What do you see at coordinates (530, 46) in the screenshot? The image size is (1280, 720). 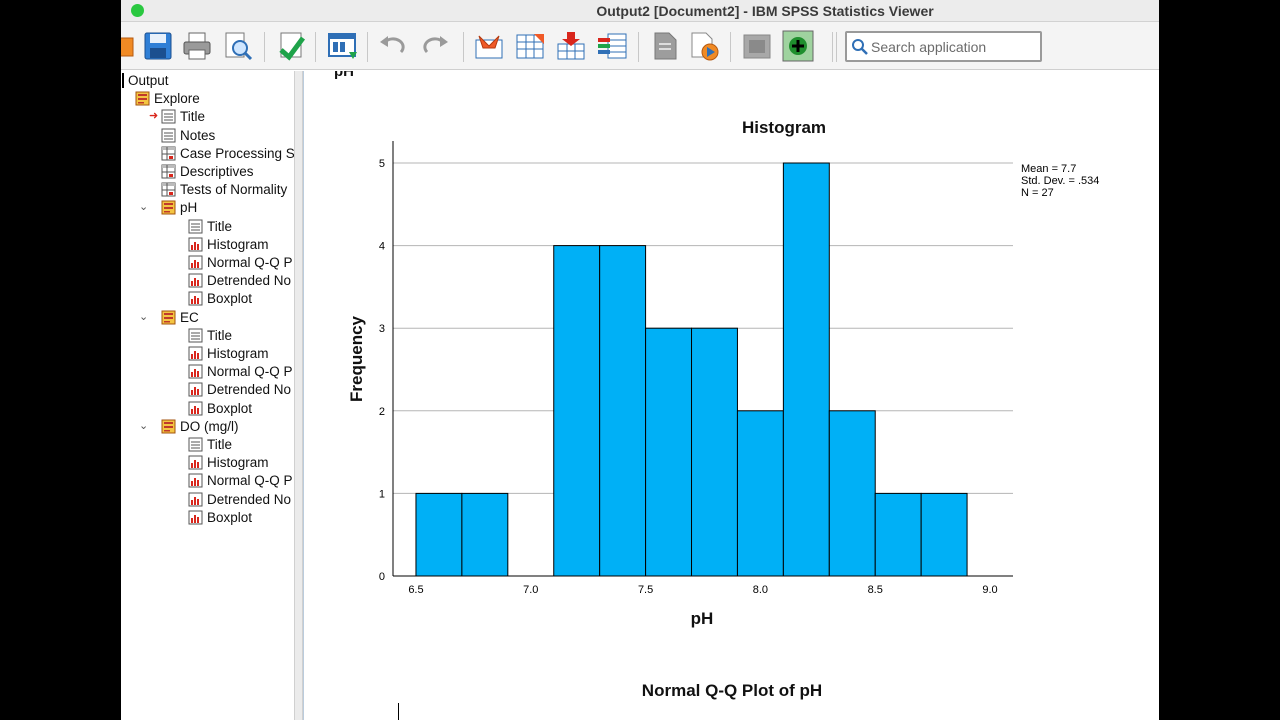 I see `goto-case-icon` at bounding box center [530, 46].